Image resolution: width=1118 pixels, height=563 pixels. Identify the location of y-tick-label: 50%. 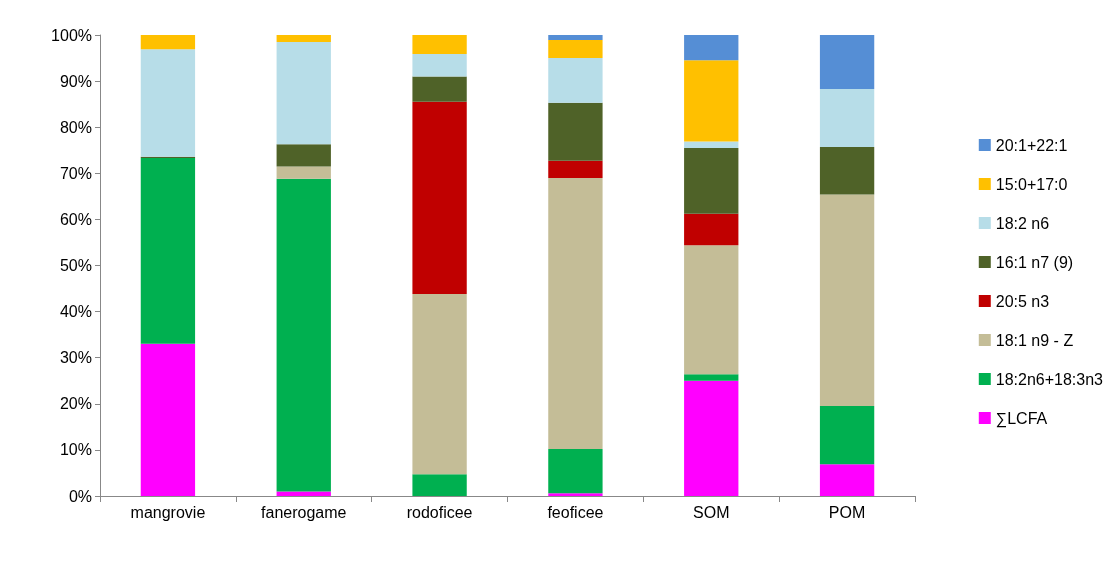
(75, 265).